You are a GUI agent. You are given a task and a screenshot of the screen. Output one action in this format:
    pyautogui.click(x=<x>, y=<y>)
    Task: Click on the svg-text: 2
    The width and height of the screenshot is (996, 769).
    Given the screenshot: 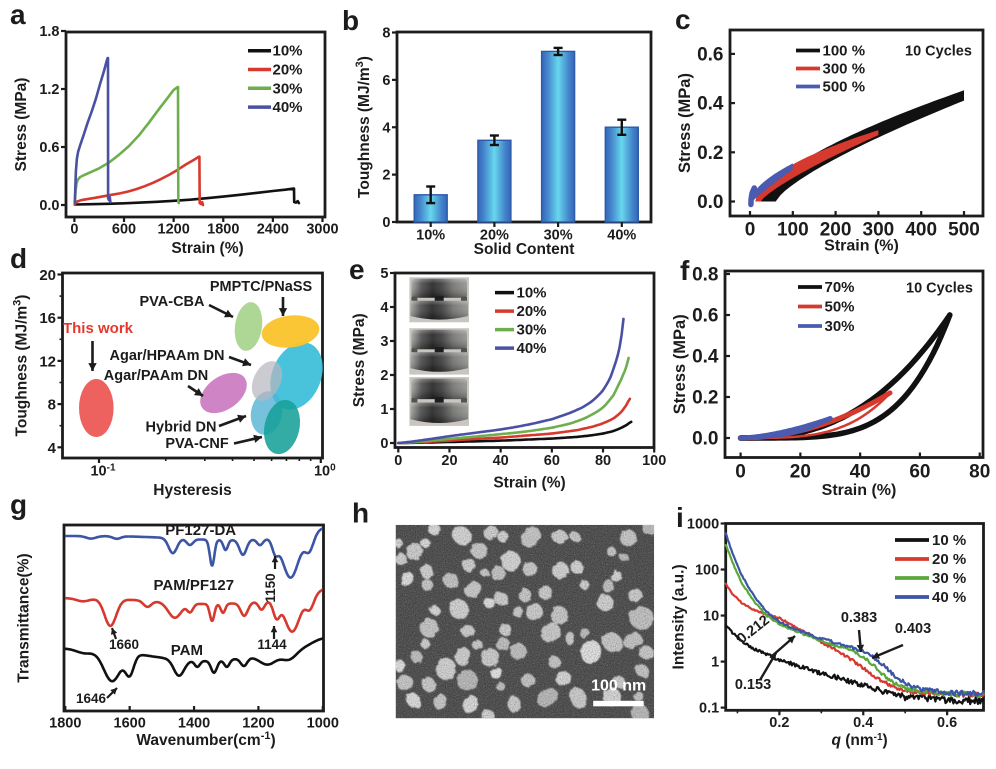 What is the action you would take?
    pyautogui.click(x=386, y=176)
    